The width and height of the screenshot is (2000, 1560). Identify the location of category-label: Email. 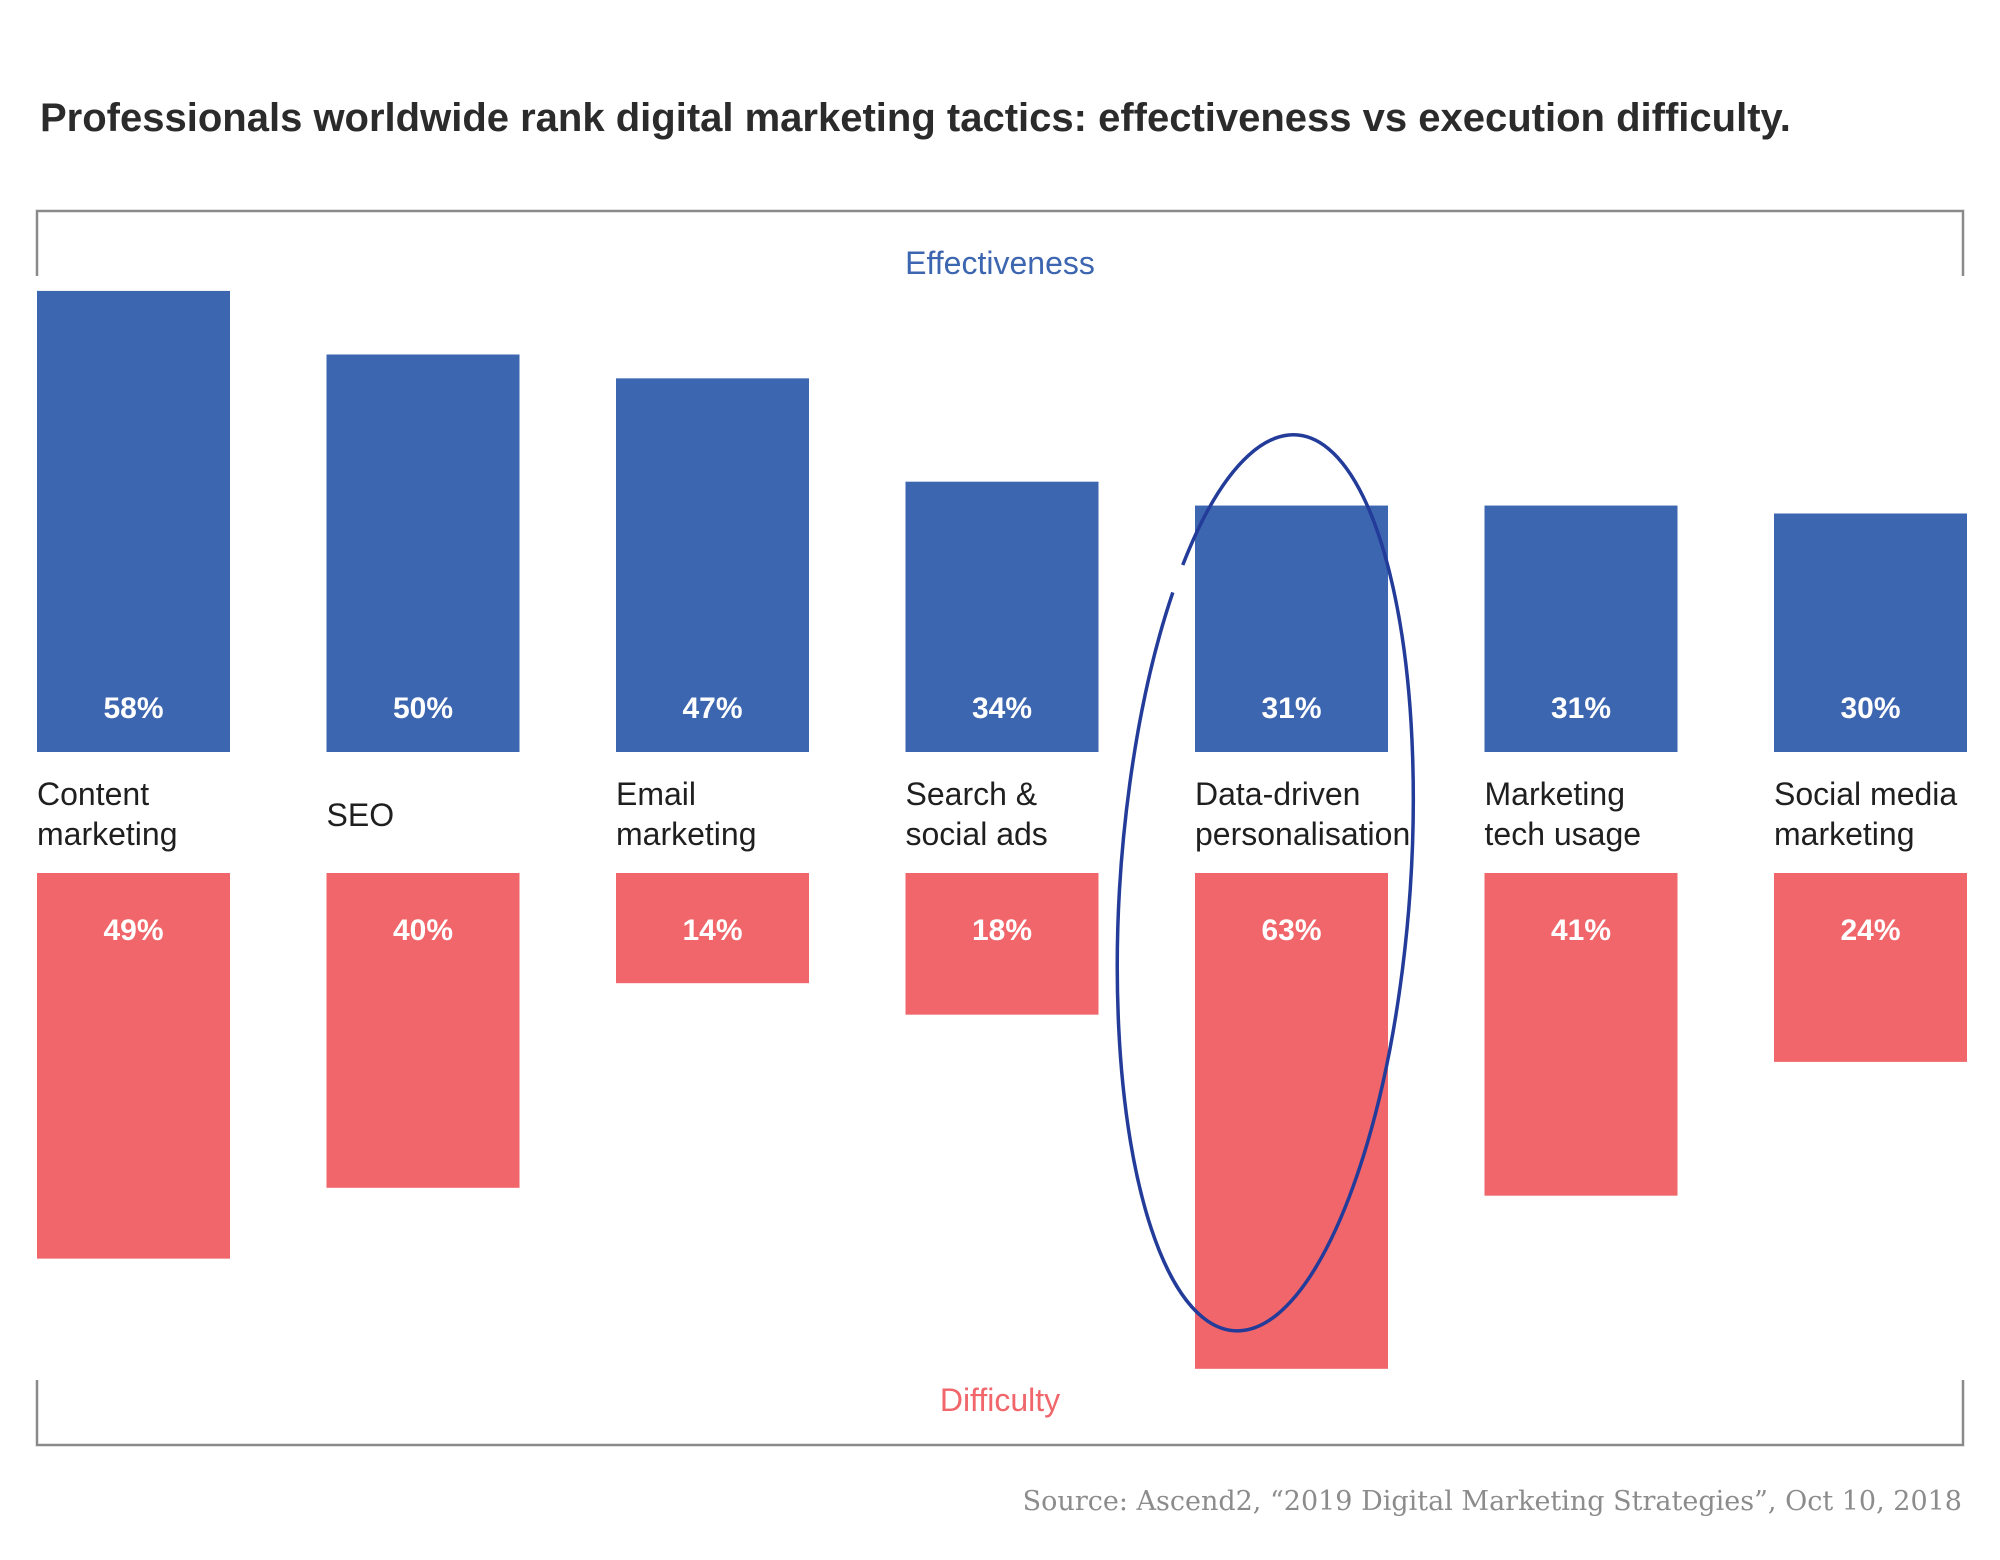
(656, 794).